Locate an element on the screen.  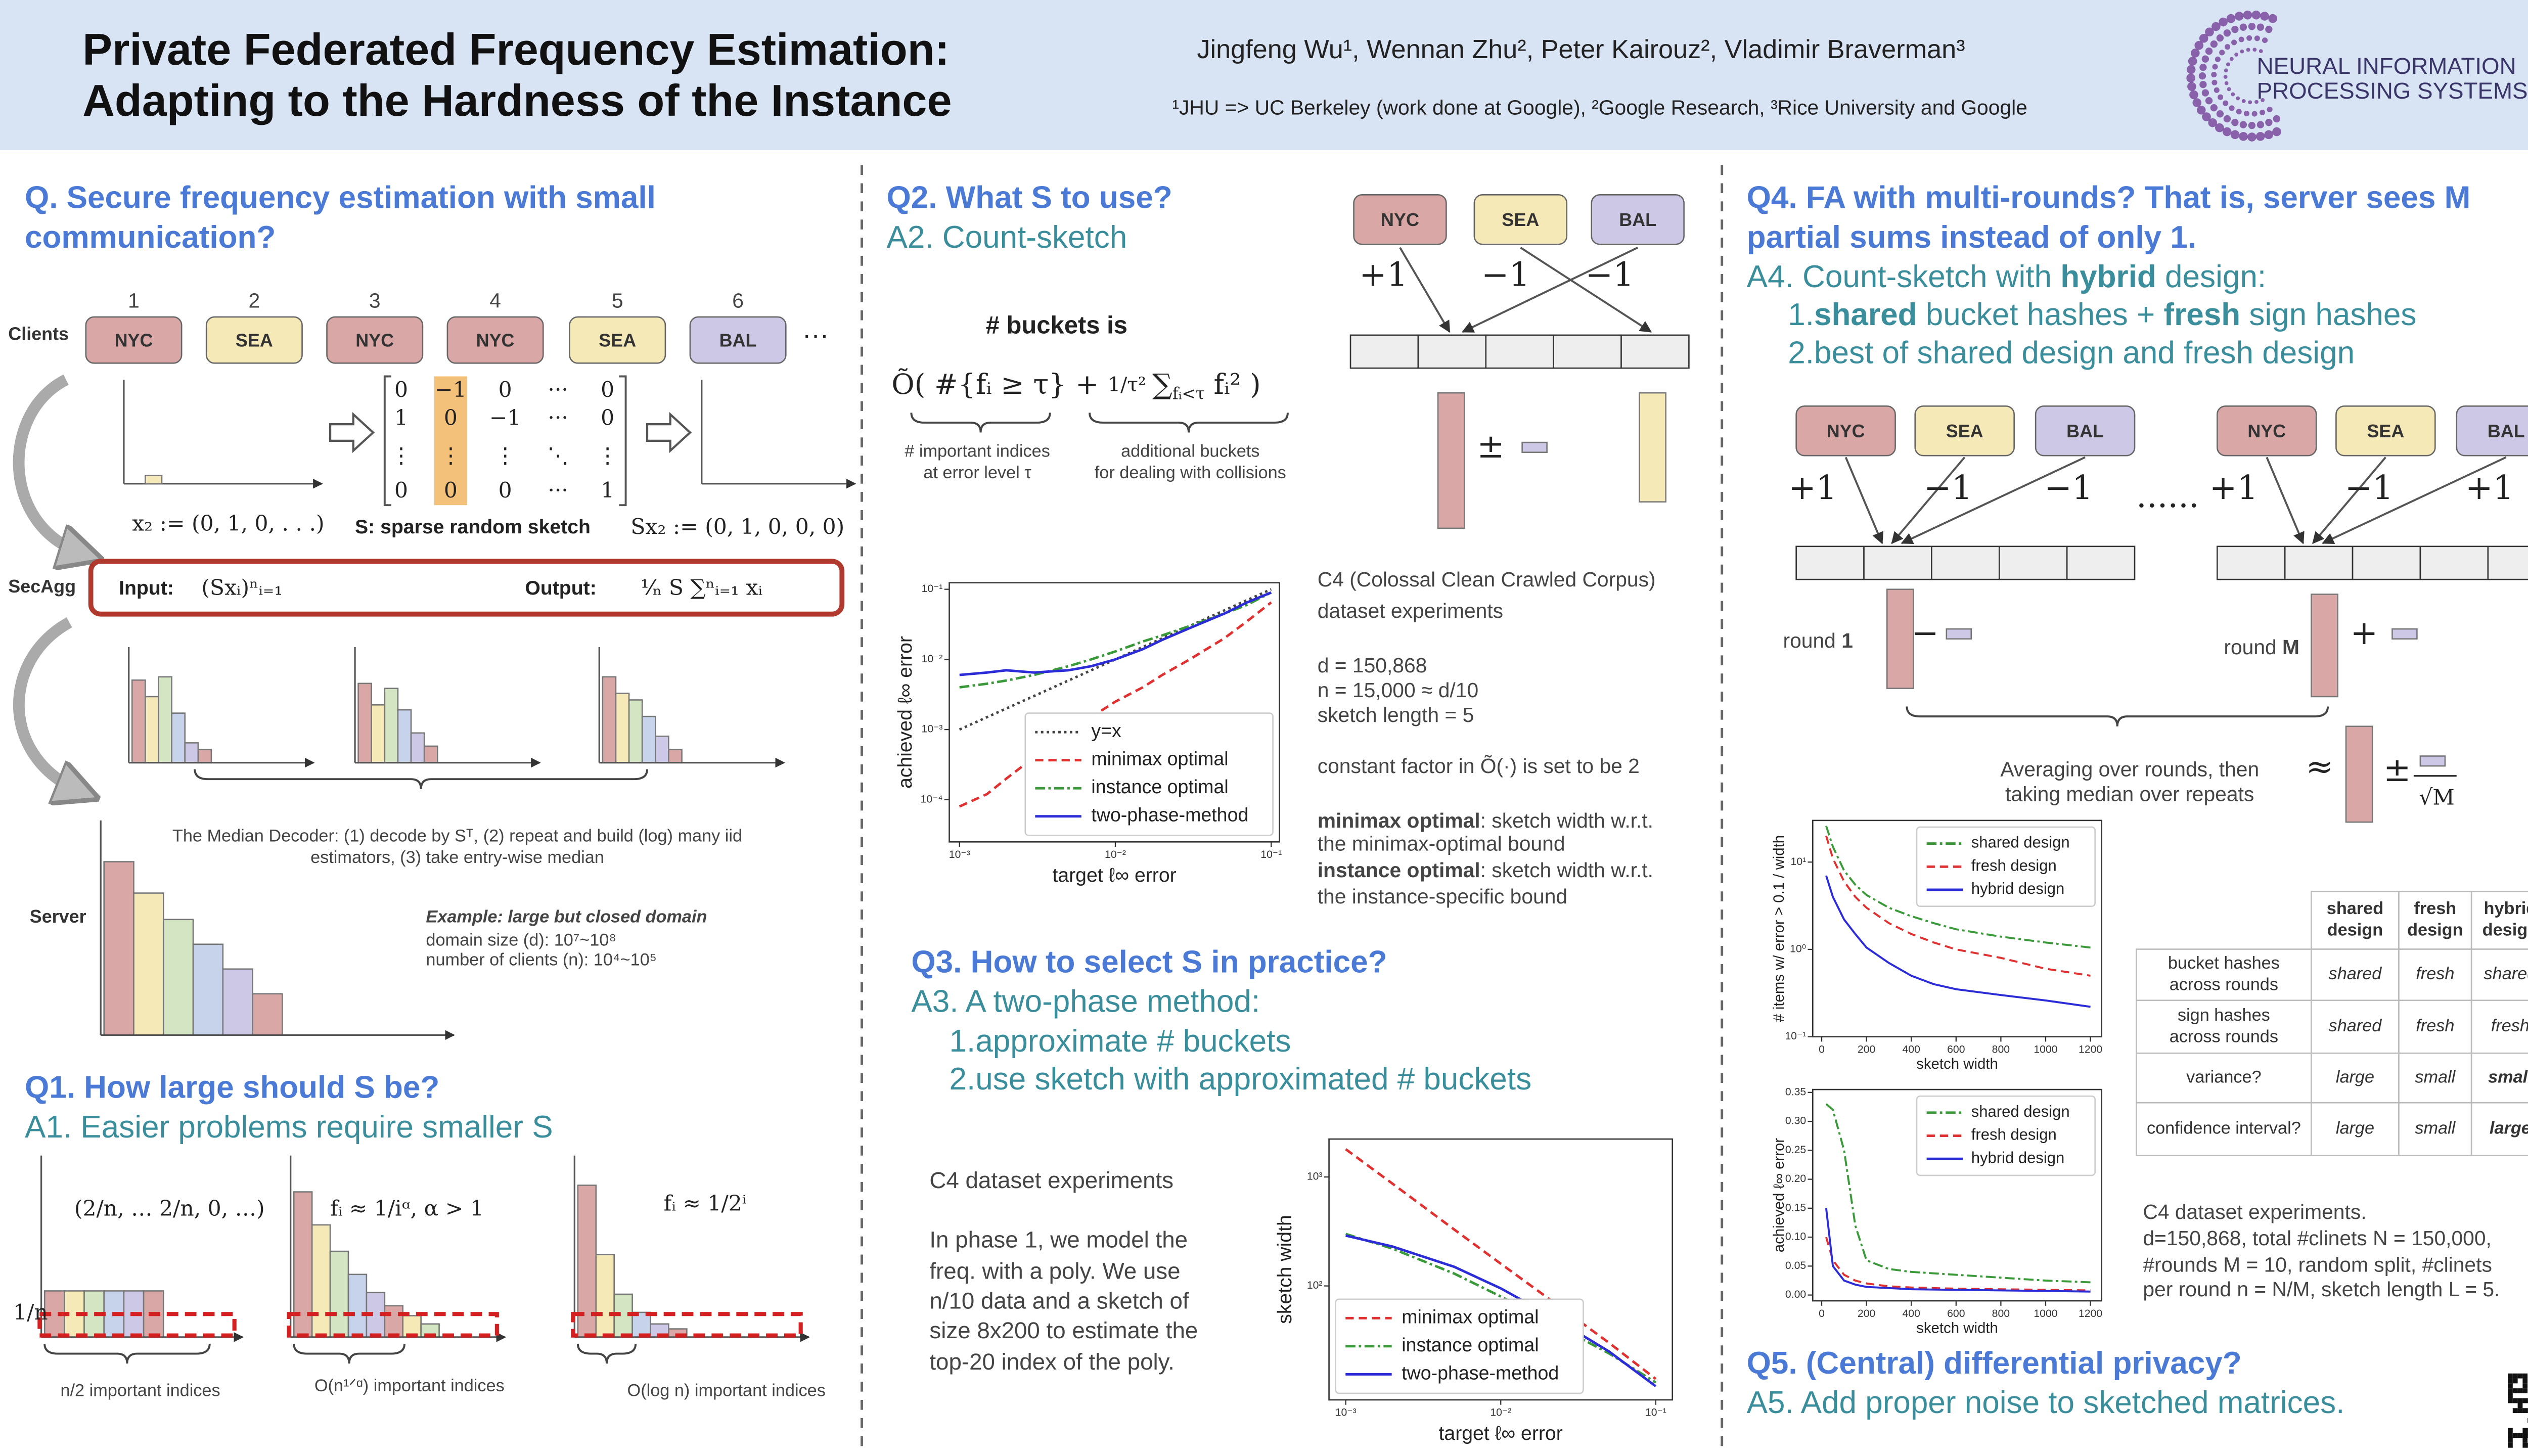
row-label: Clients is located at coordinates (39, 333).